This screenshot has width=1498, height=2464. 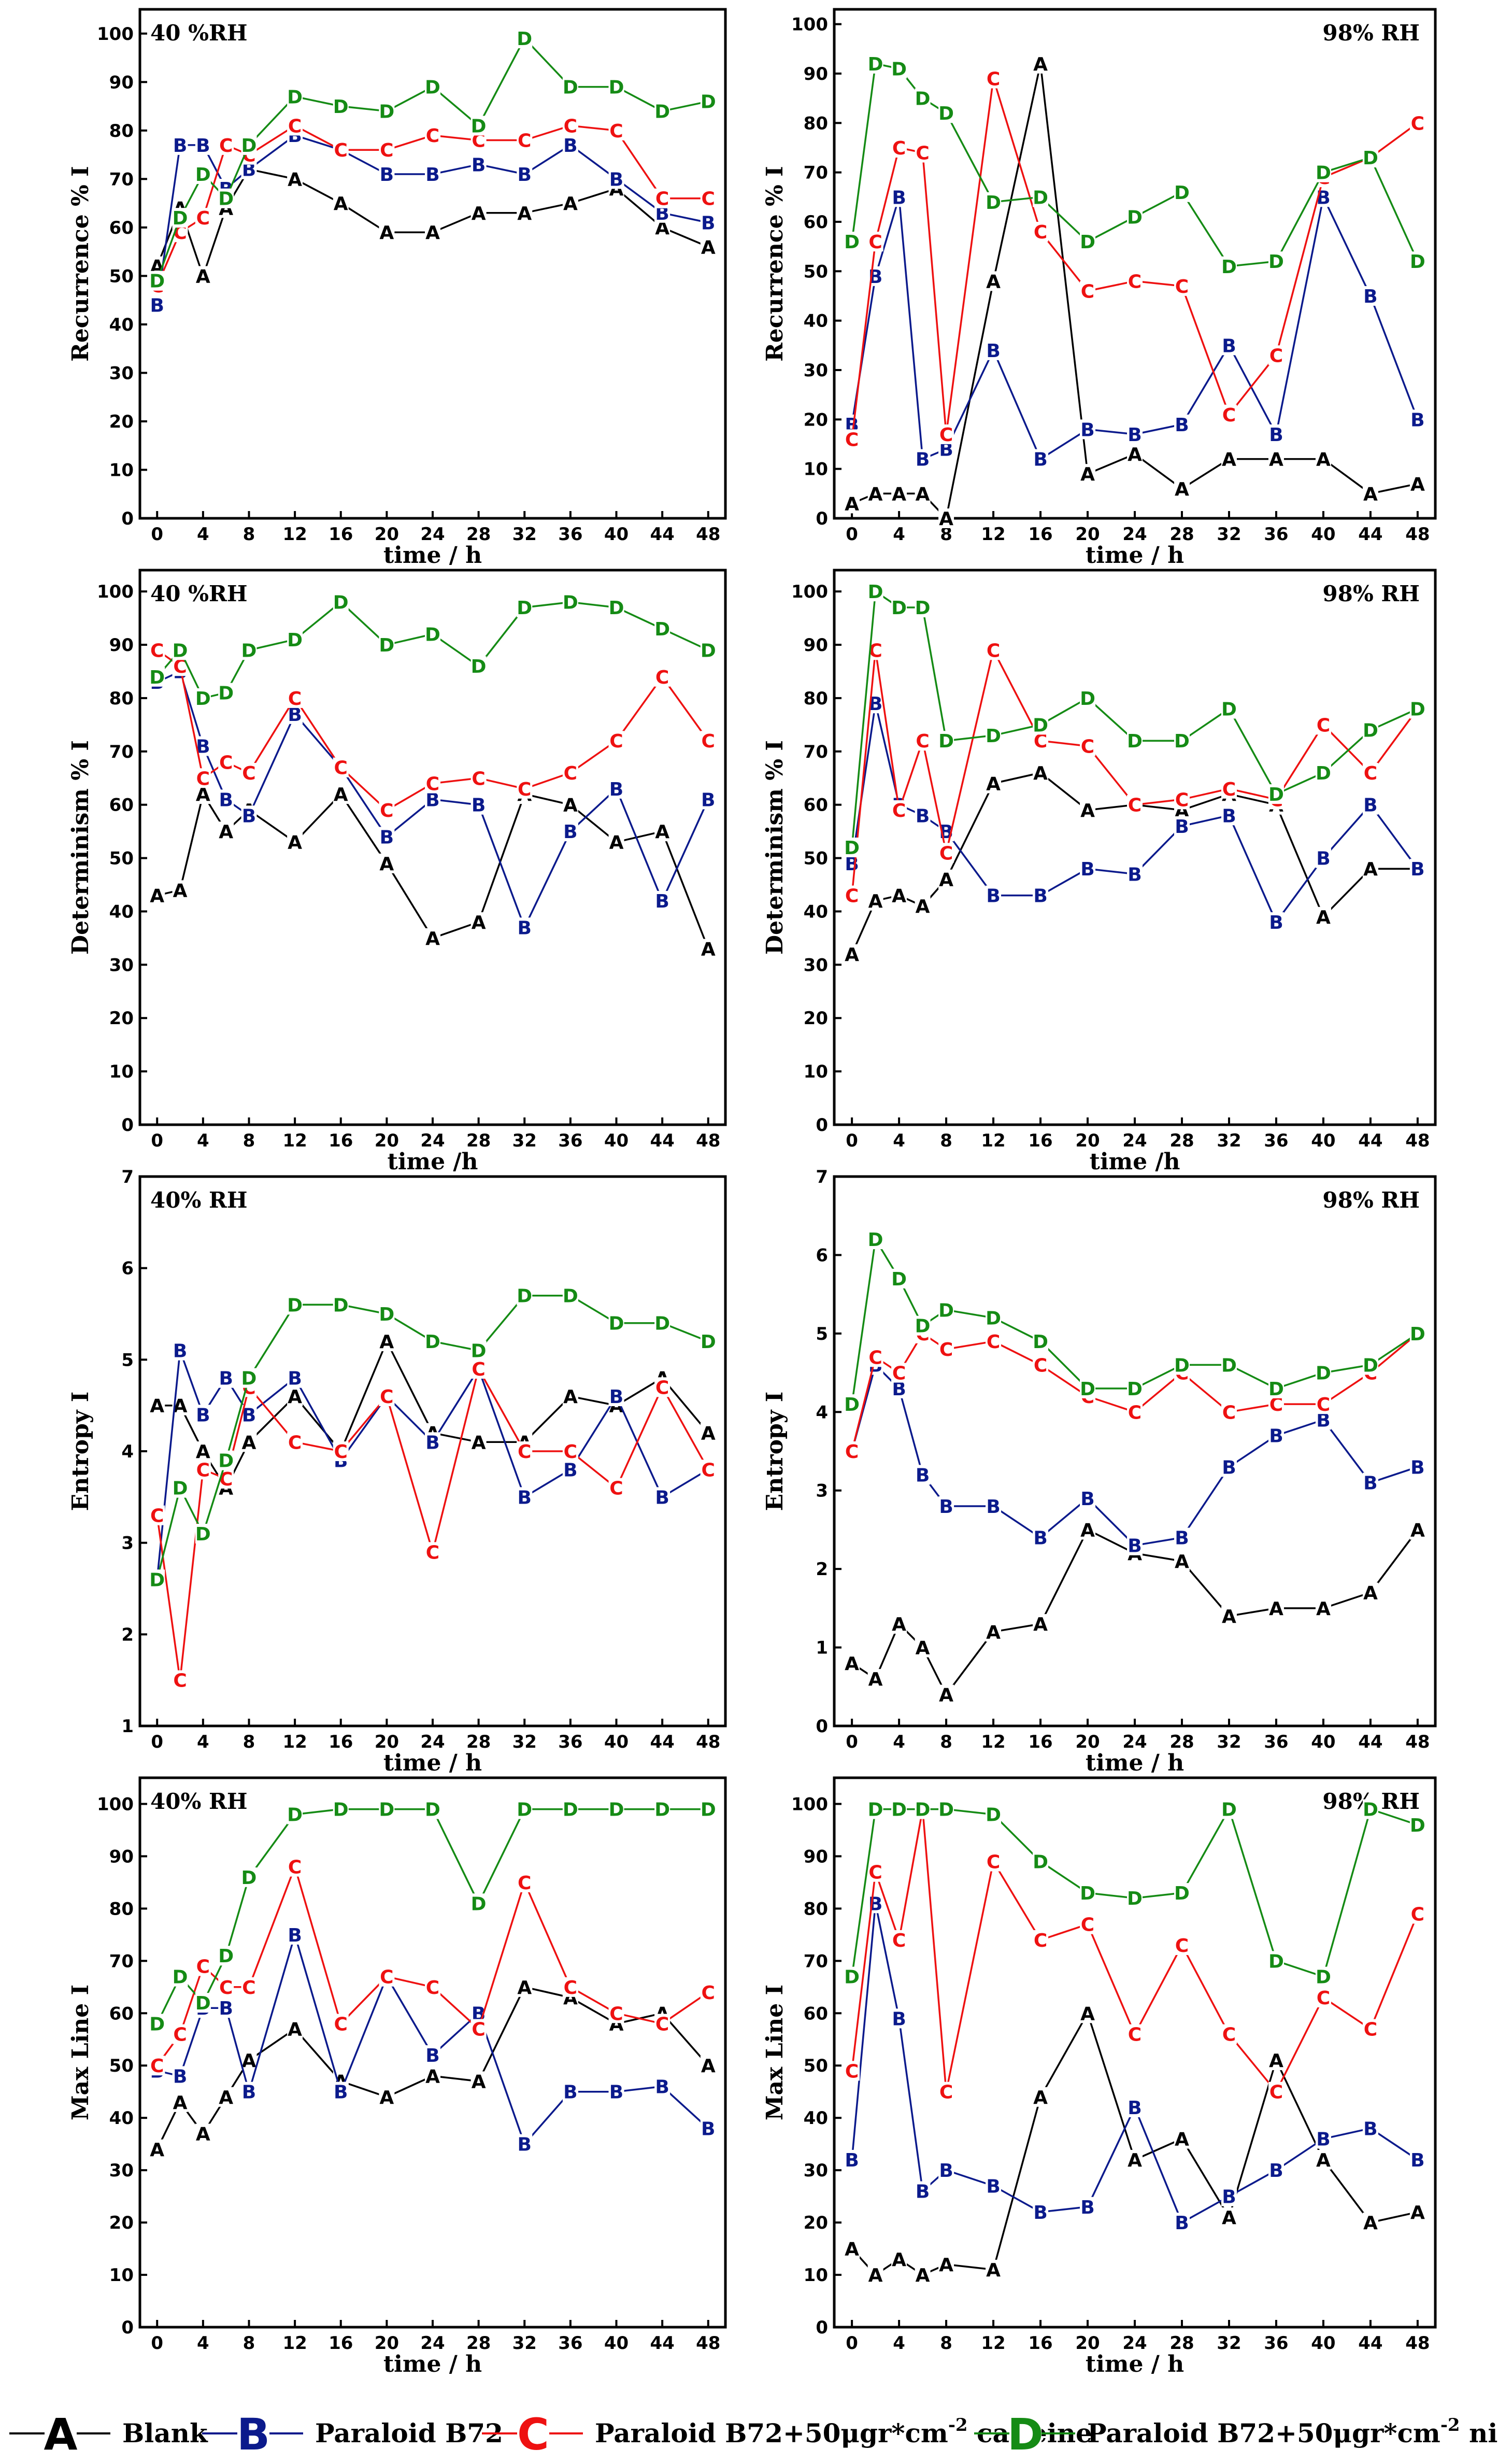 What do you see at coordinates (993, 1742) in the screenshot?
I see `x-tick-label: 12` at bounding box center [993, 1742].